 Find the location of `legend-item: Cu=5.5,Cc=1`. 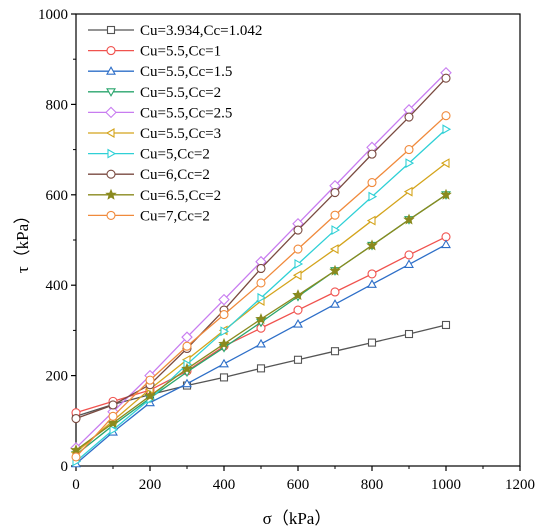

legend-item: Cu=5.5,Cc=1 is located at coordinates (154, 52).